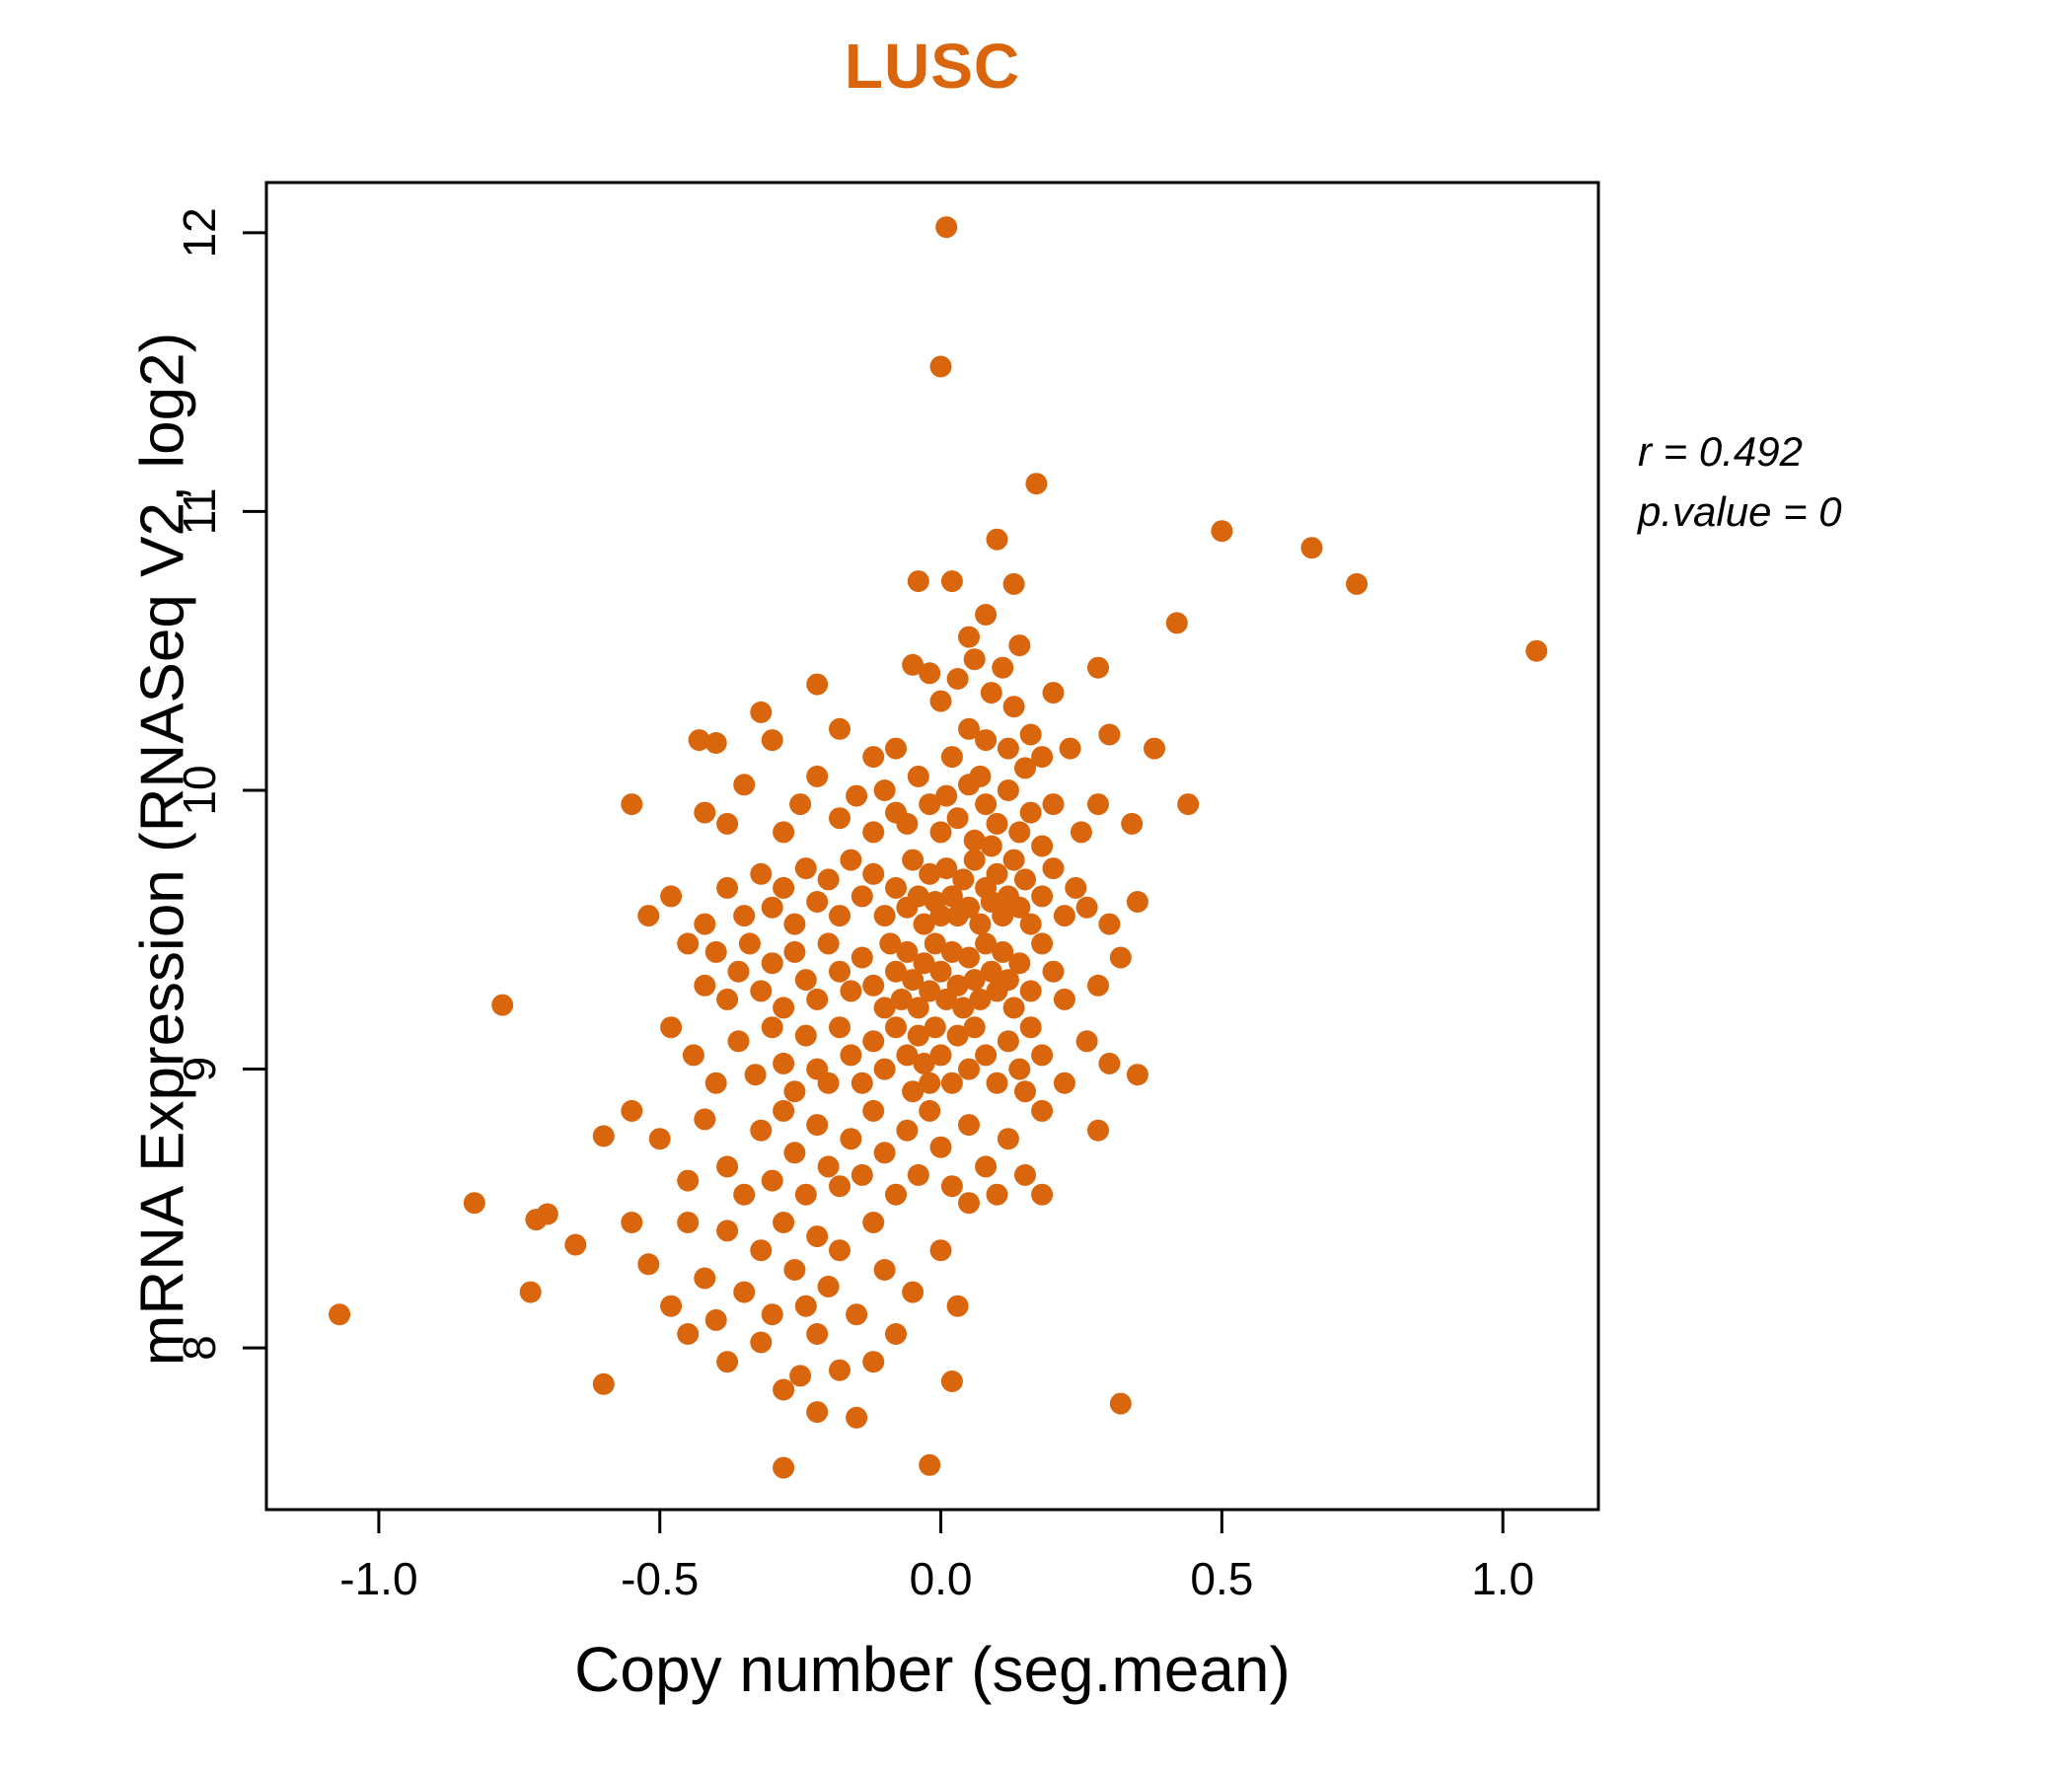 Image resolution: width=2072 pixels, height=1776 pixels. I want to click on y-tick-label: 8, so click(200, 1348).